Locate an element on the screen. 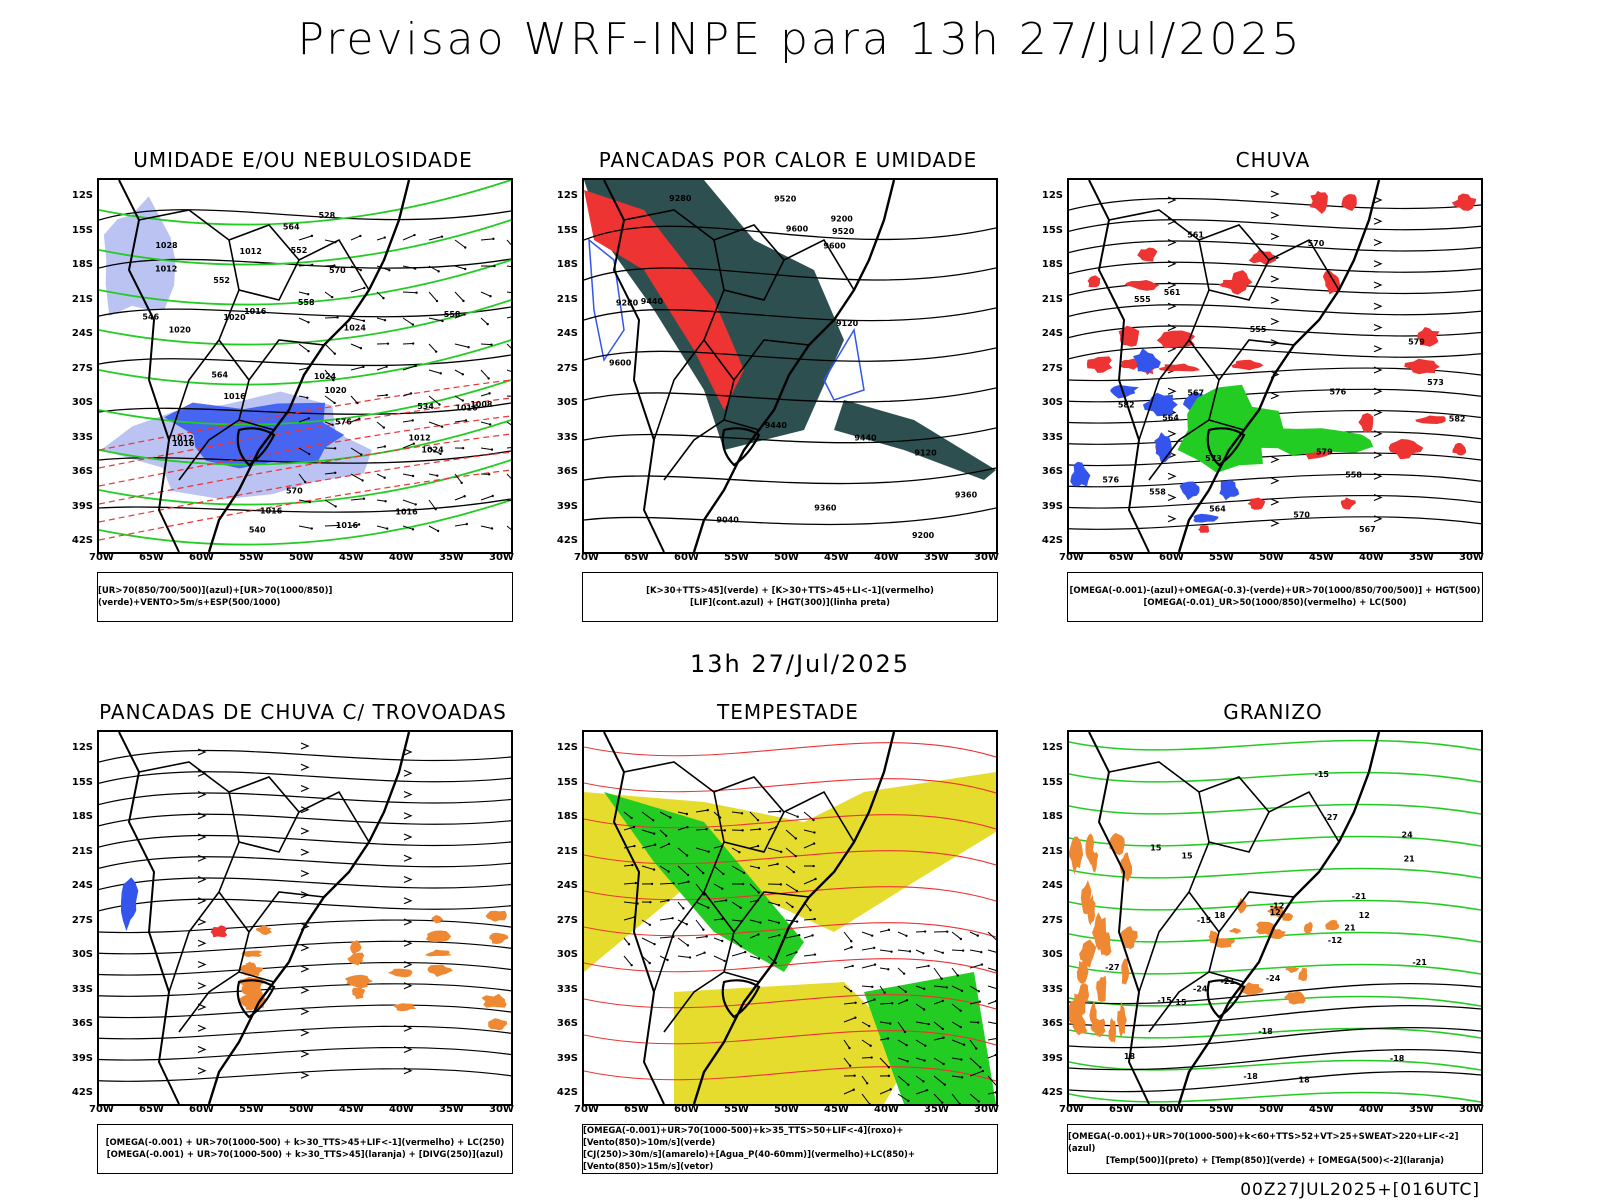 The image size is (1600, 1200). country-state-borders is located at coordinates (254, 345).